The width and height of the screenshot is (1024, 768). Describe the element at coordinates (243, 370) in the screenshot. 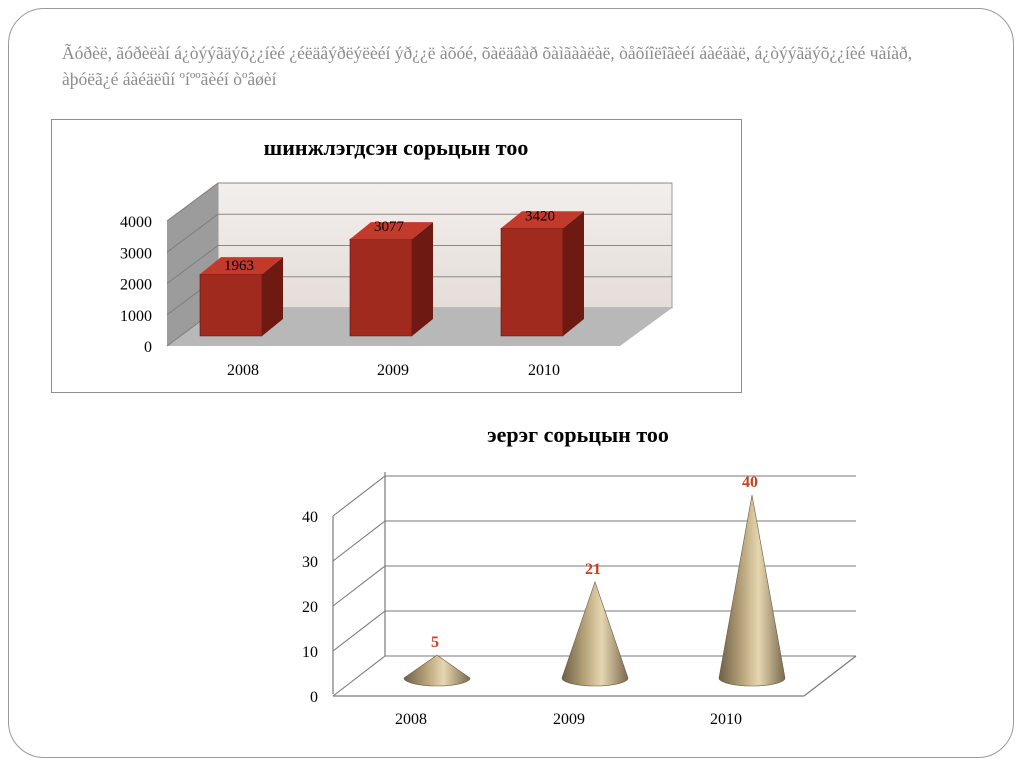

I see `bar-chart-x-tick: 2008` at that location.